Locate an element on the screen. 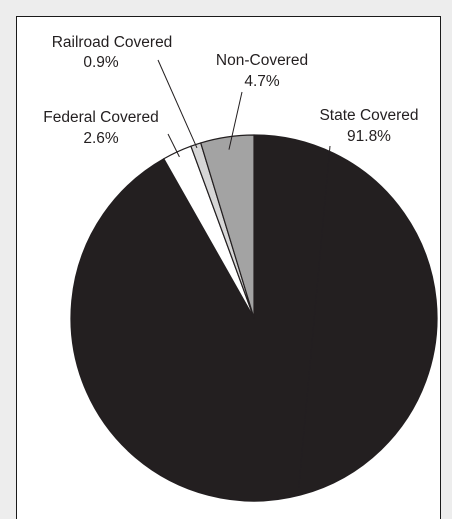 The image size is (452, 519). value-state-covered: 91.8% is located at coordinates (369, 136).